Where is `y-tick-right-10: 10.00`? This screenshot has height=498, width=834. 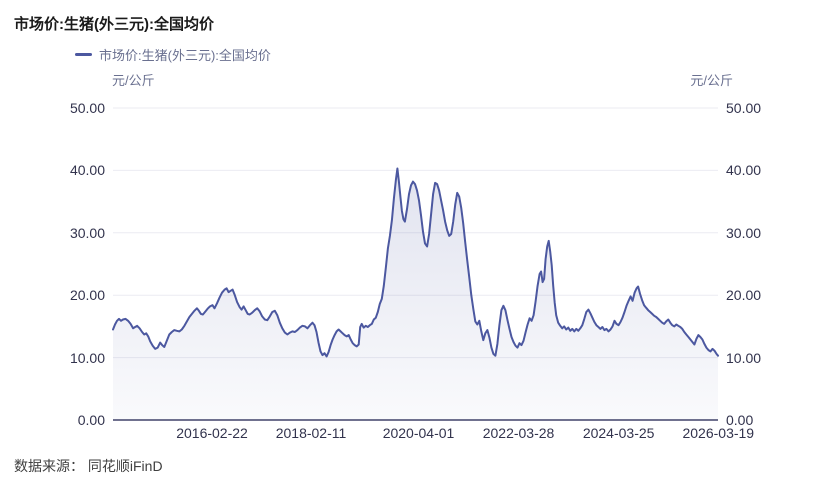
y-tick-right-10: 10.00 is located at coordinates (744, 357).